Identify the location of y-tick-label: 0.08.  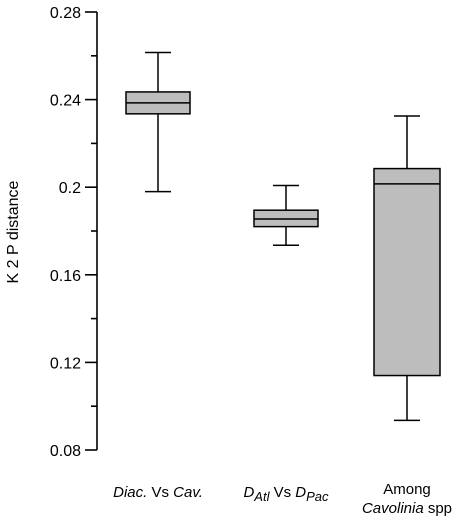
(65, 451).